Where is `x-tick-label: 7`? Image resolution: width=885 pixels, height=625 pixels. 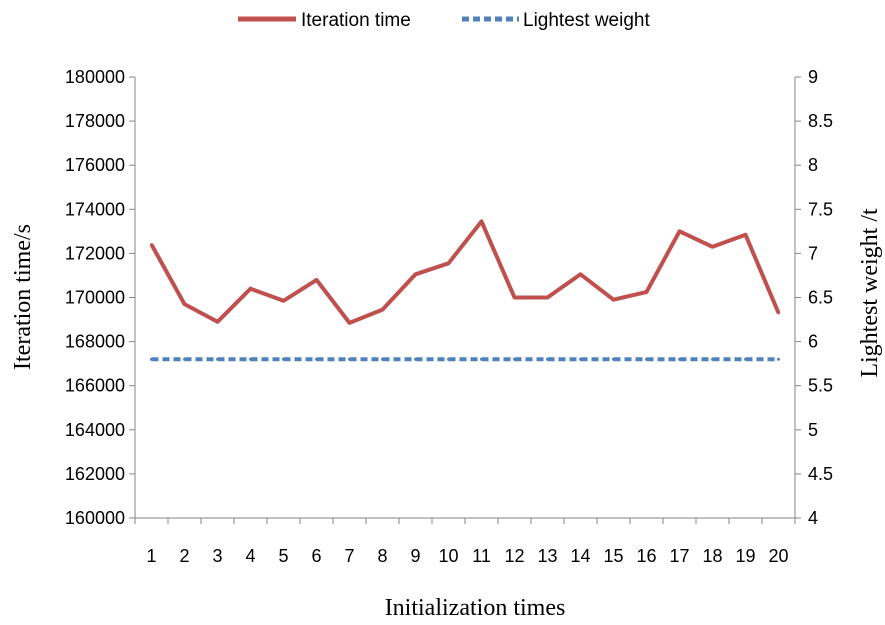
x-tick-label: 7 is located at coordinates (349, 556).